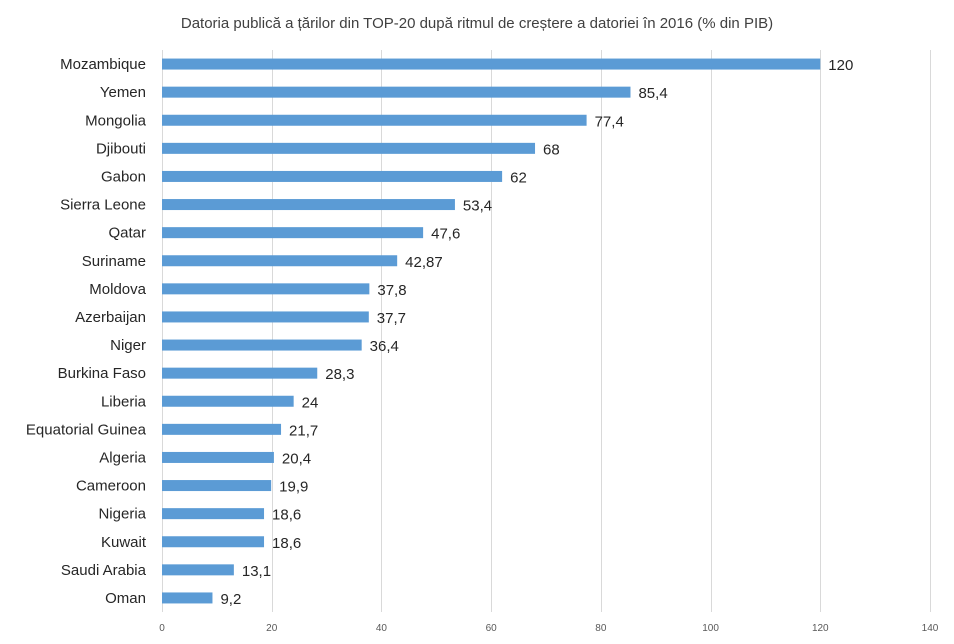 The height and width of the screenshot is (644, 954). What do you see at coordinates (124, 542) in the screenshot?
I see `category-label: Kuwait` at bounding box center [124, 542].